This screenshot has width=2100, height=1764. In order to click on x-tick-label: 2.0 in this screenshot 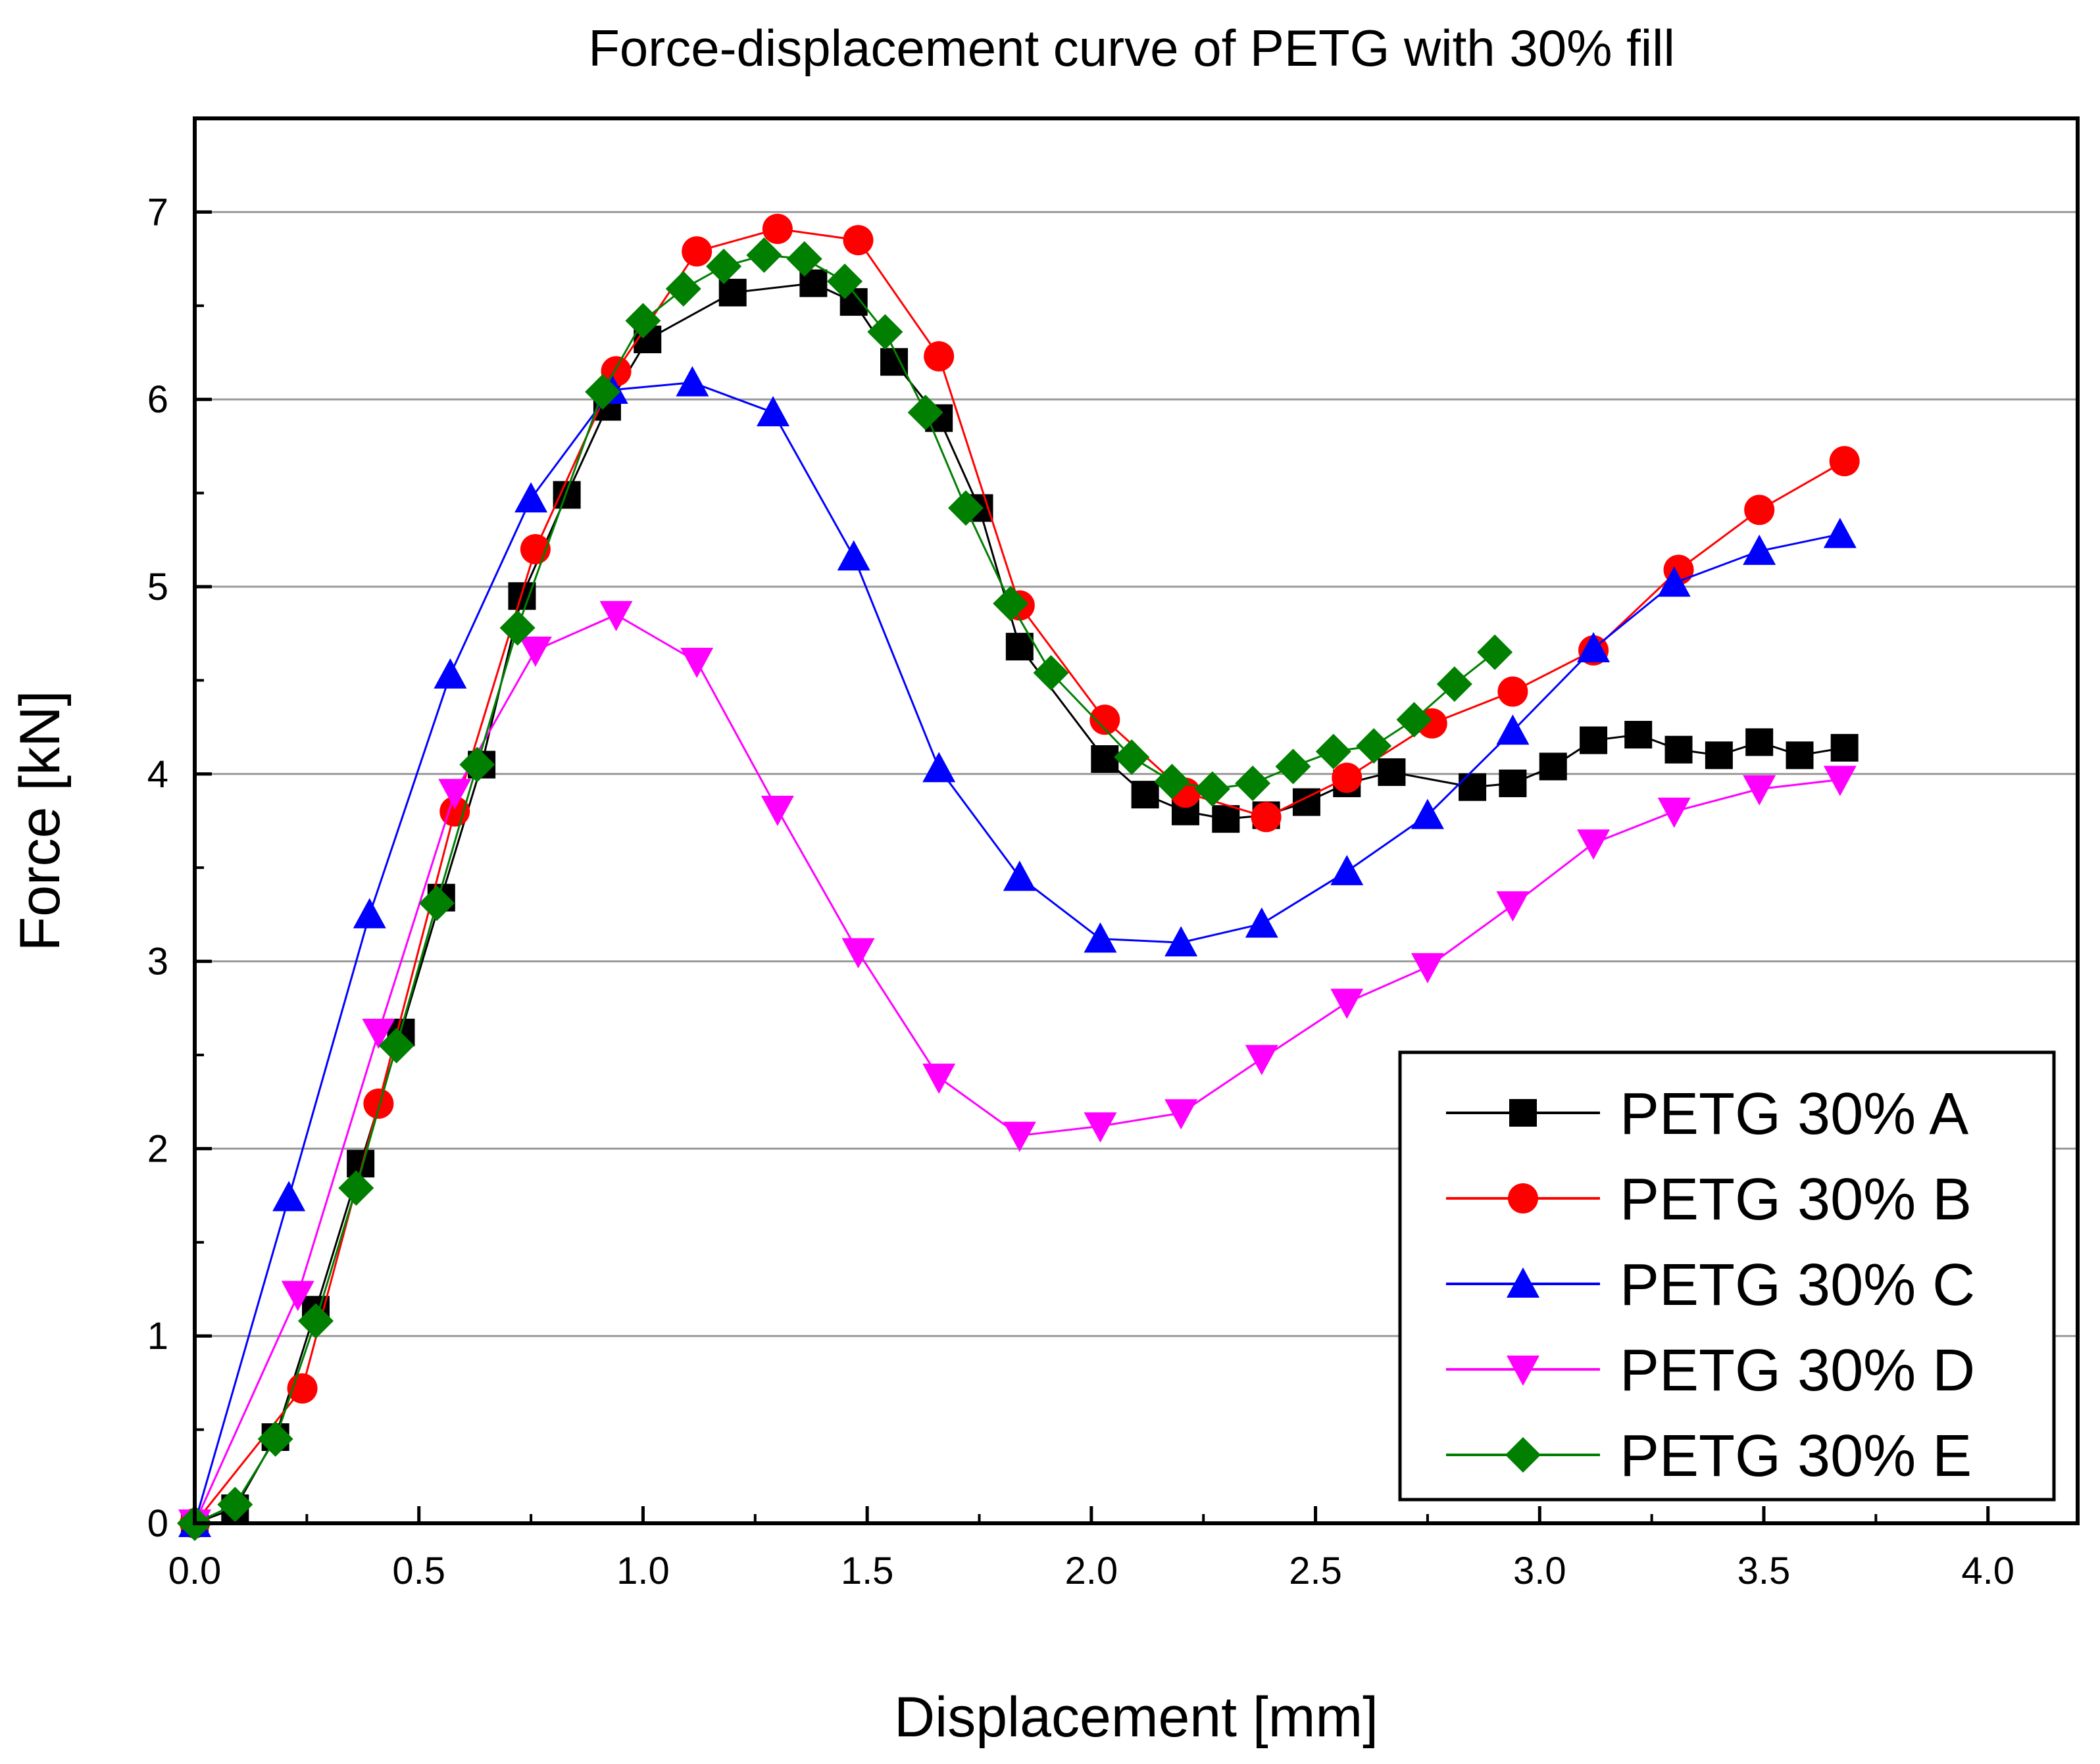, I will do `click(1091, 1571)`.